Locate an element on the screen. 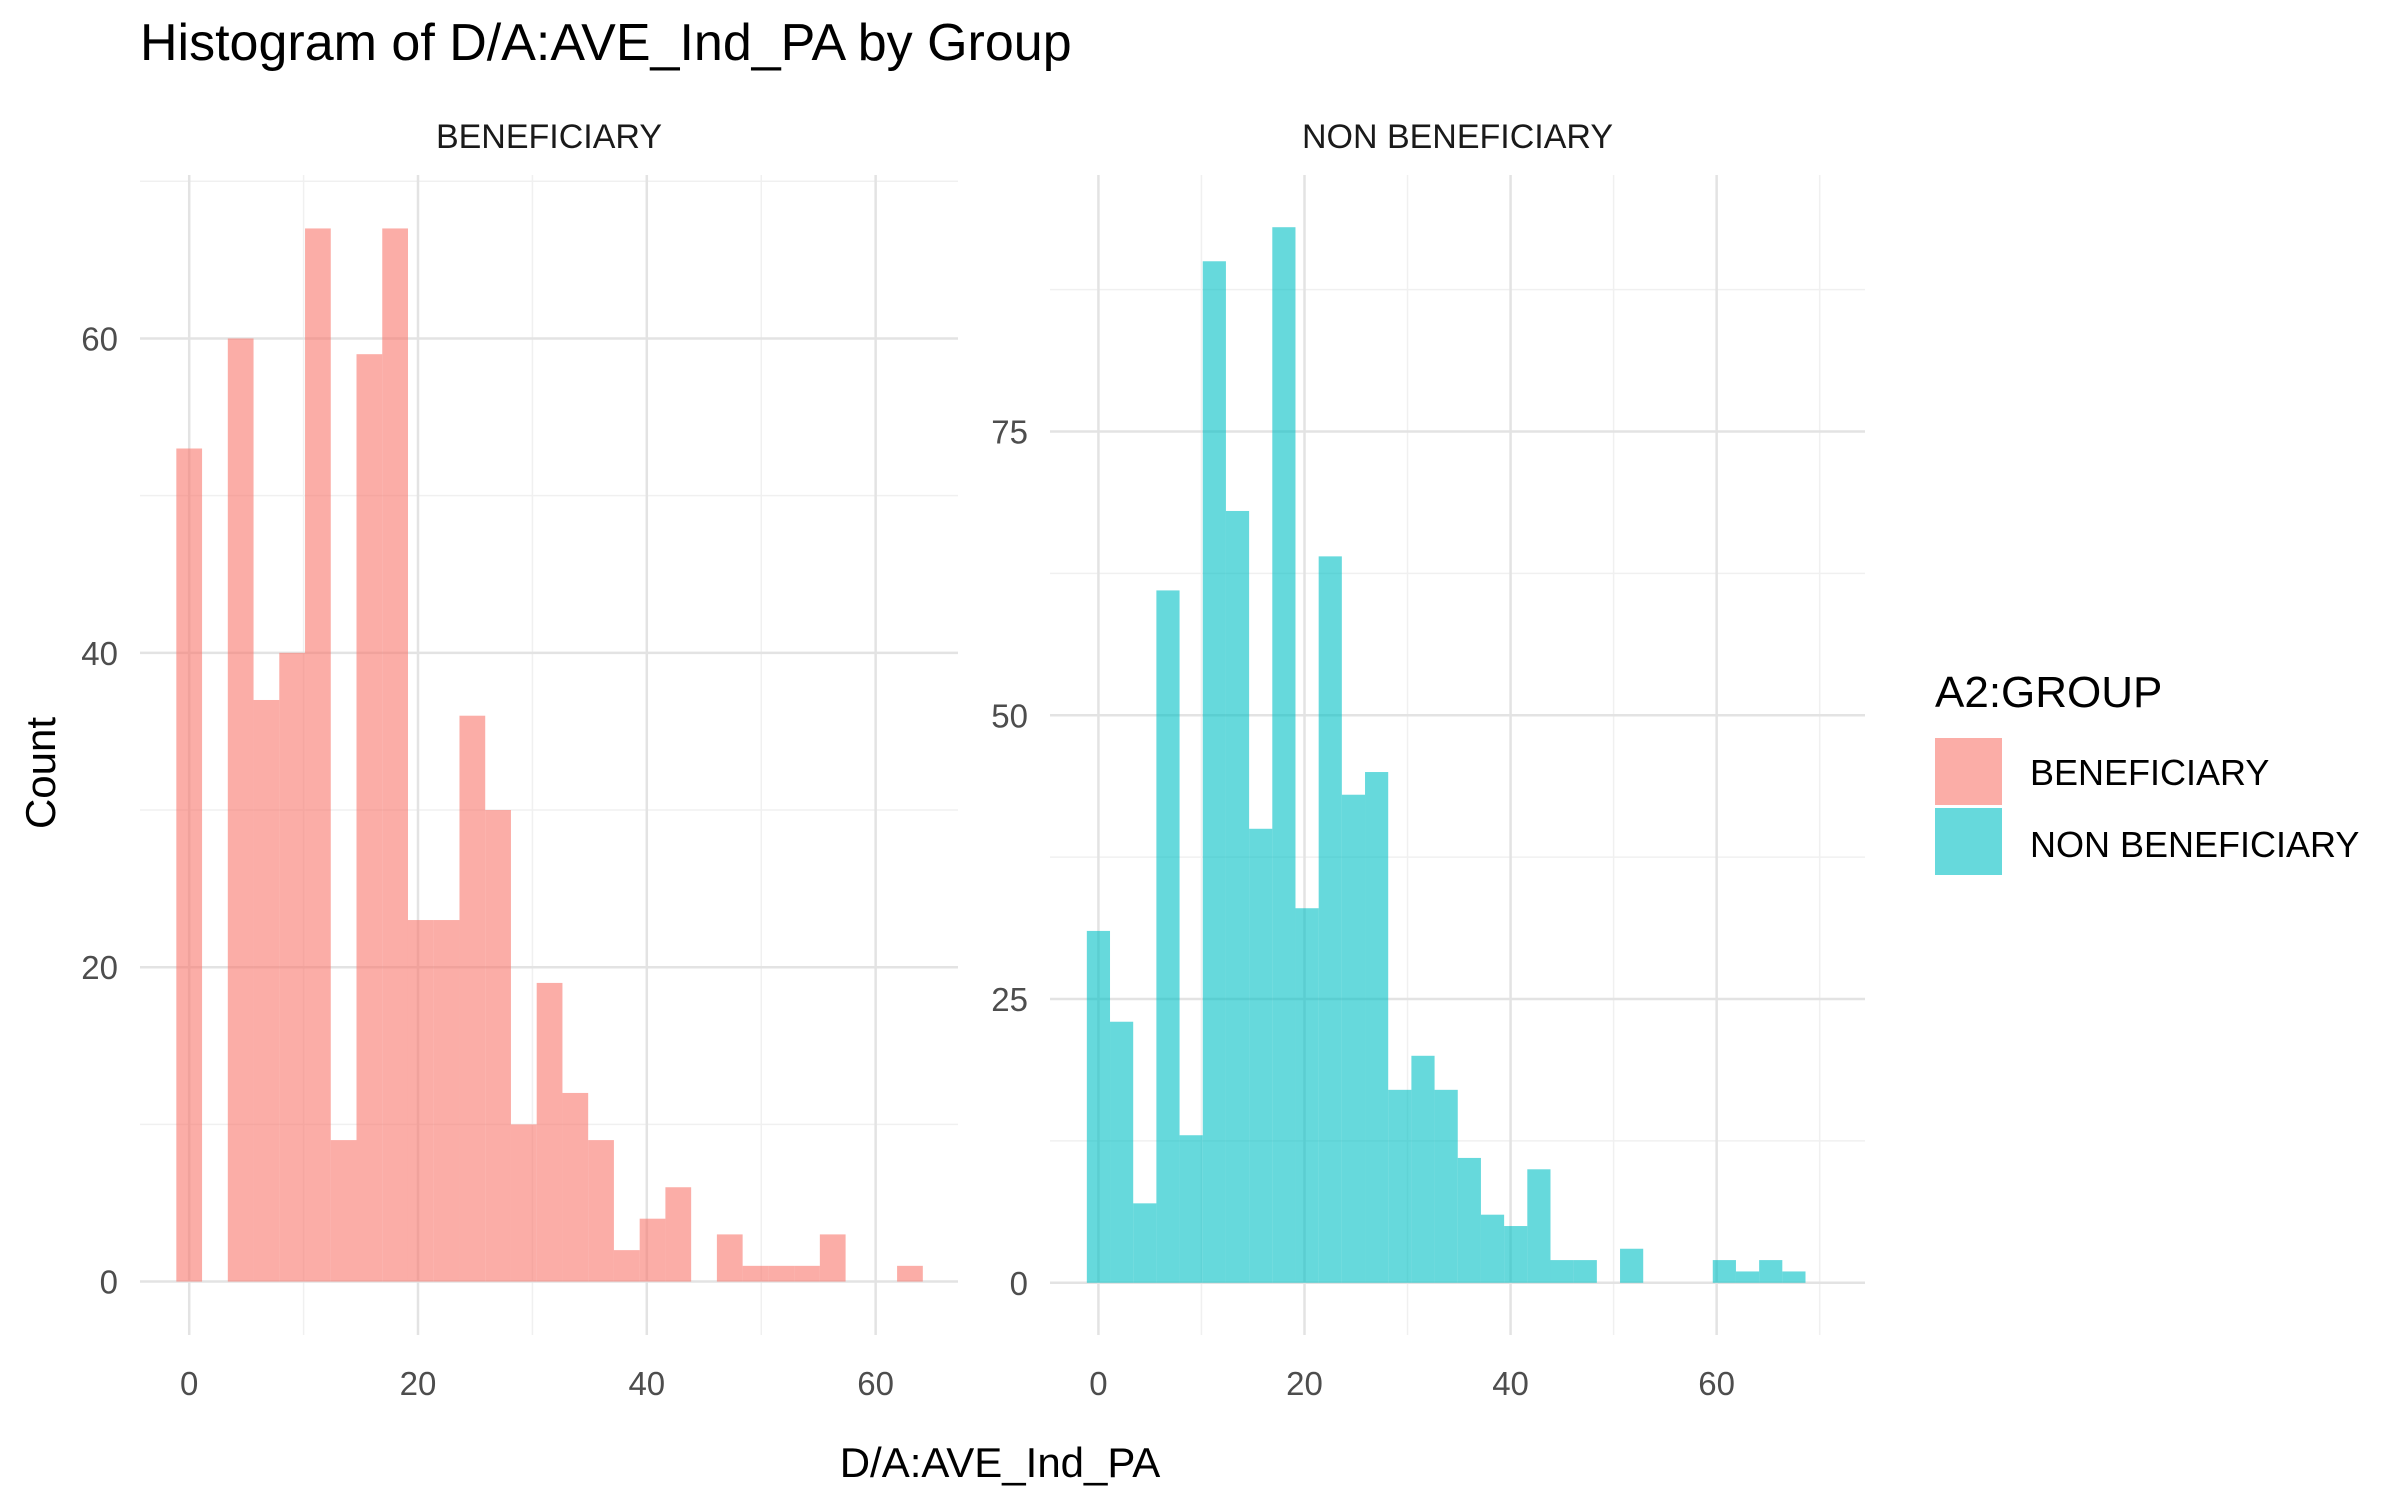 This screenshot has width=2400, height=1500. legend-title: A2:GROUP is located at coordinates (2048, 692).